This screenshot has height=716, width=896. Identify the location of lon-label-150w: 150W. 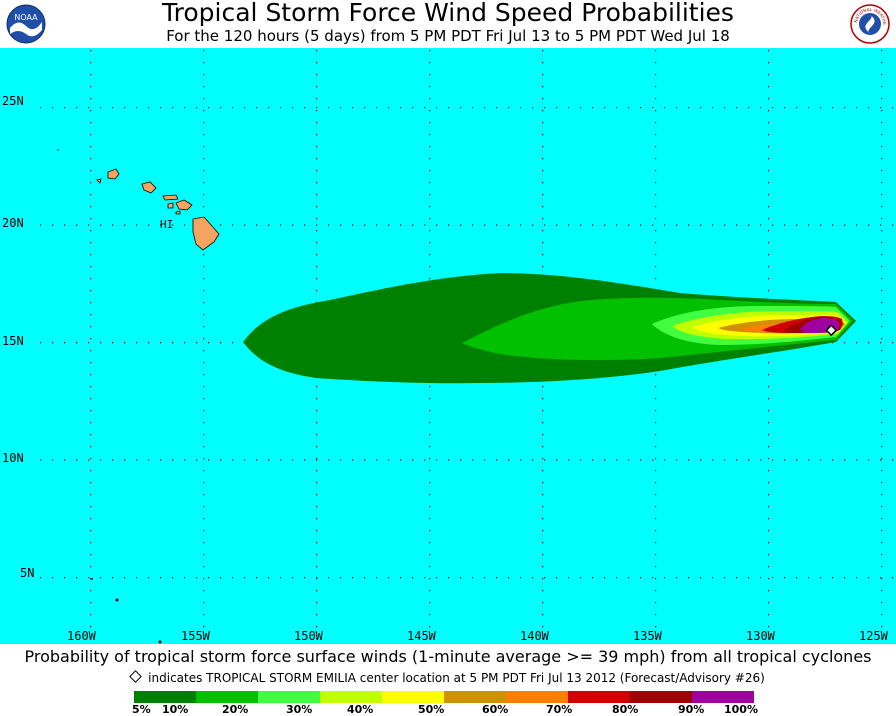
(308, 636).